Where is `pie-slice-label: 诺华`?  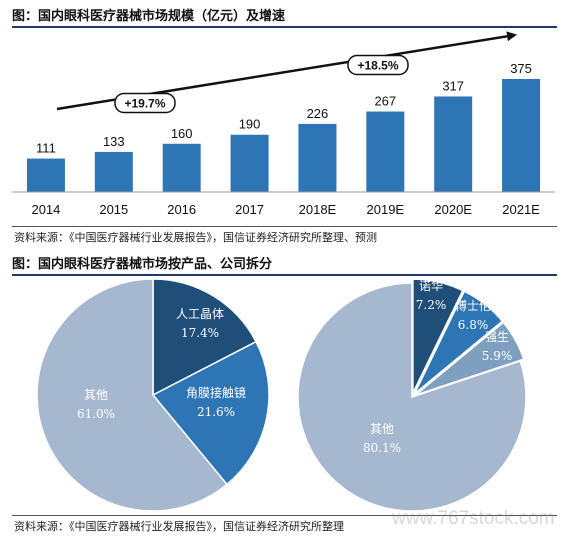 pie-slice-label: 诺华 is located at coordinates (431, 286).